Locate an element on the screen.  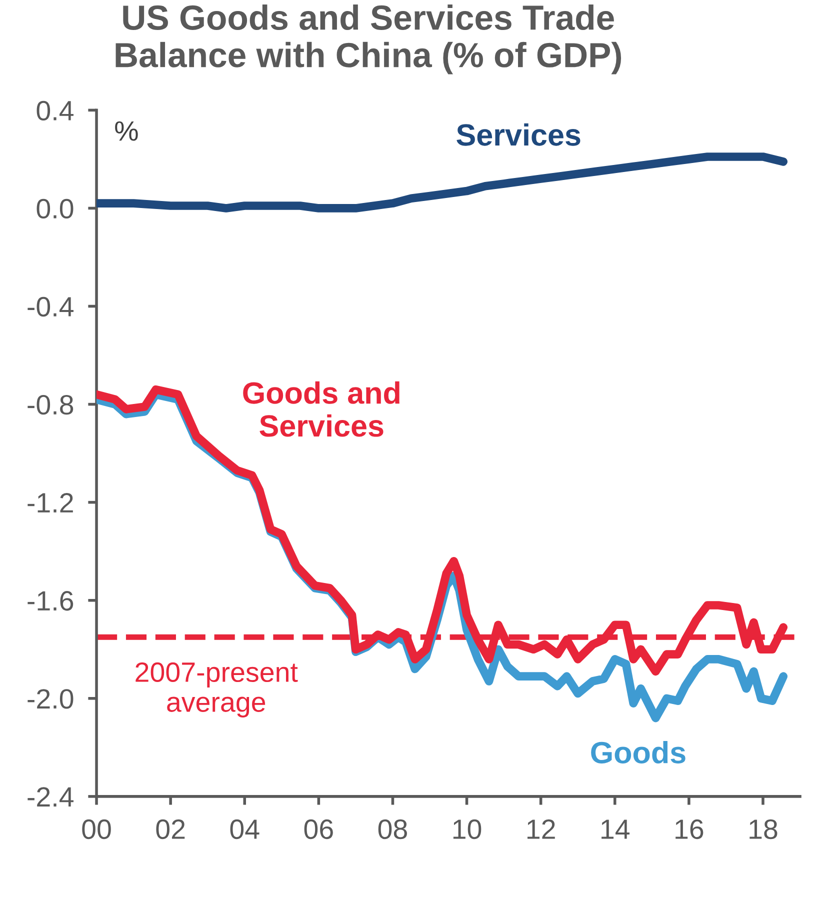
y-tick-label: -1.2 is located at coordinates (50, 502).